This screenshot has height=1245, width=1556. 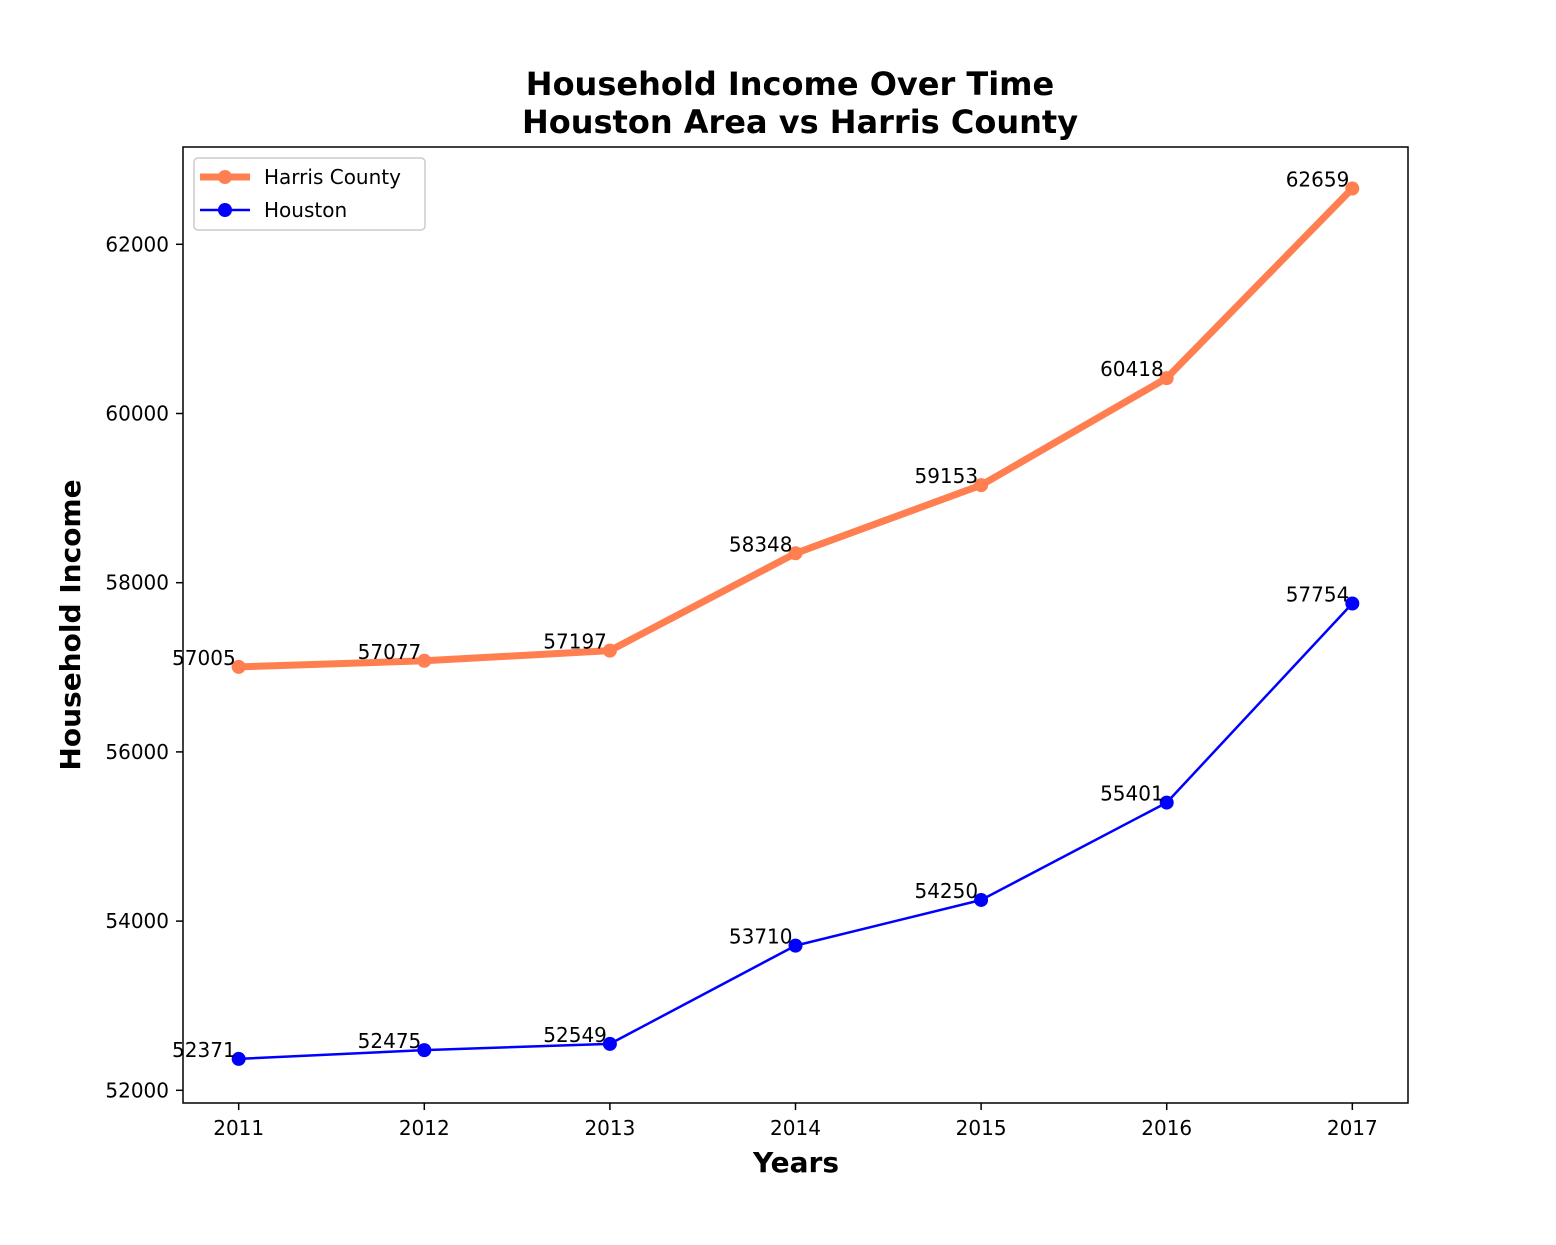 What do you see at coordinates (204, 658) in the screenshot?
I see `data-label-harris-county: 57005` at bounding box center [204, 658].